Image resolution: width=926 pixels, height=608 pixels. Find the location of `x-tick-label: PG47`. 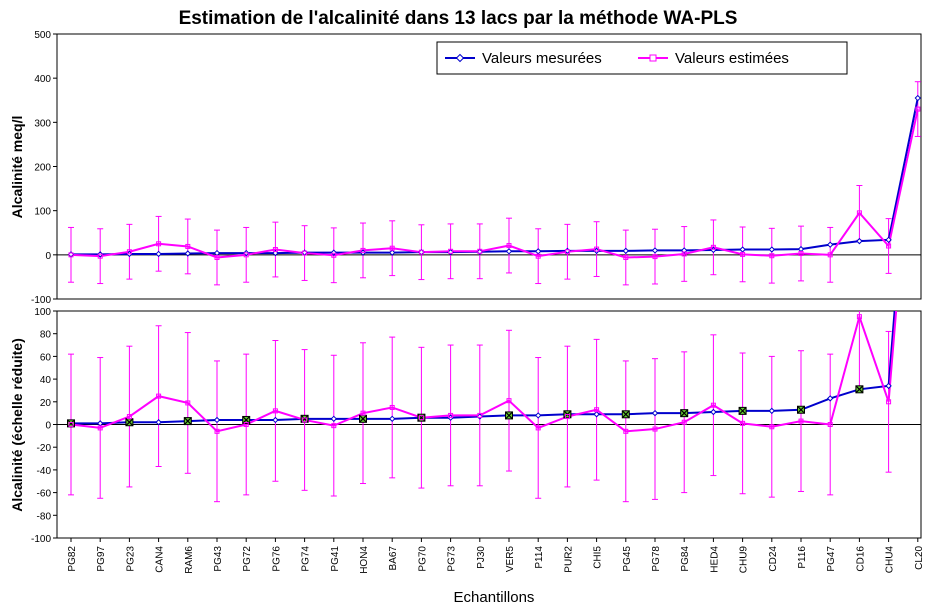

x-tick-label: PG47 is located at coordinates (831, 559).